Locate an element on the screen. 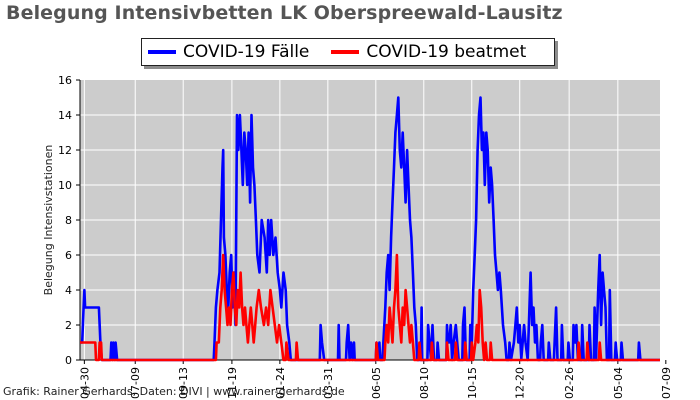  y-tick-label: 4 is located at coordinates (68, 290).